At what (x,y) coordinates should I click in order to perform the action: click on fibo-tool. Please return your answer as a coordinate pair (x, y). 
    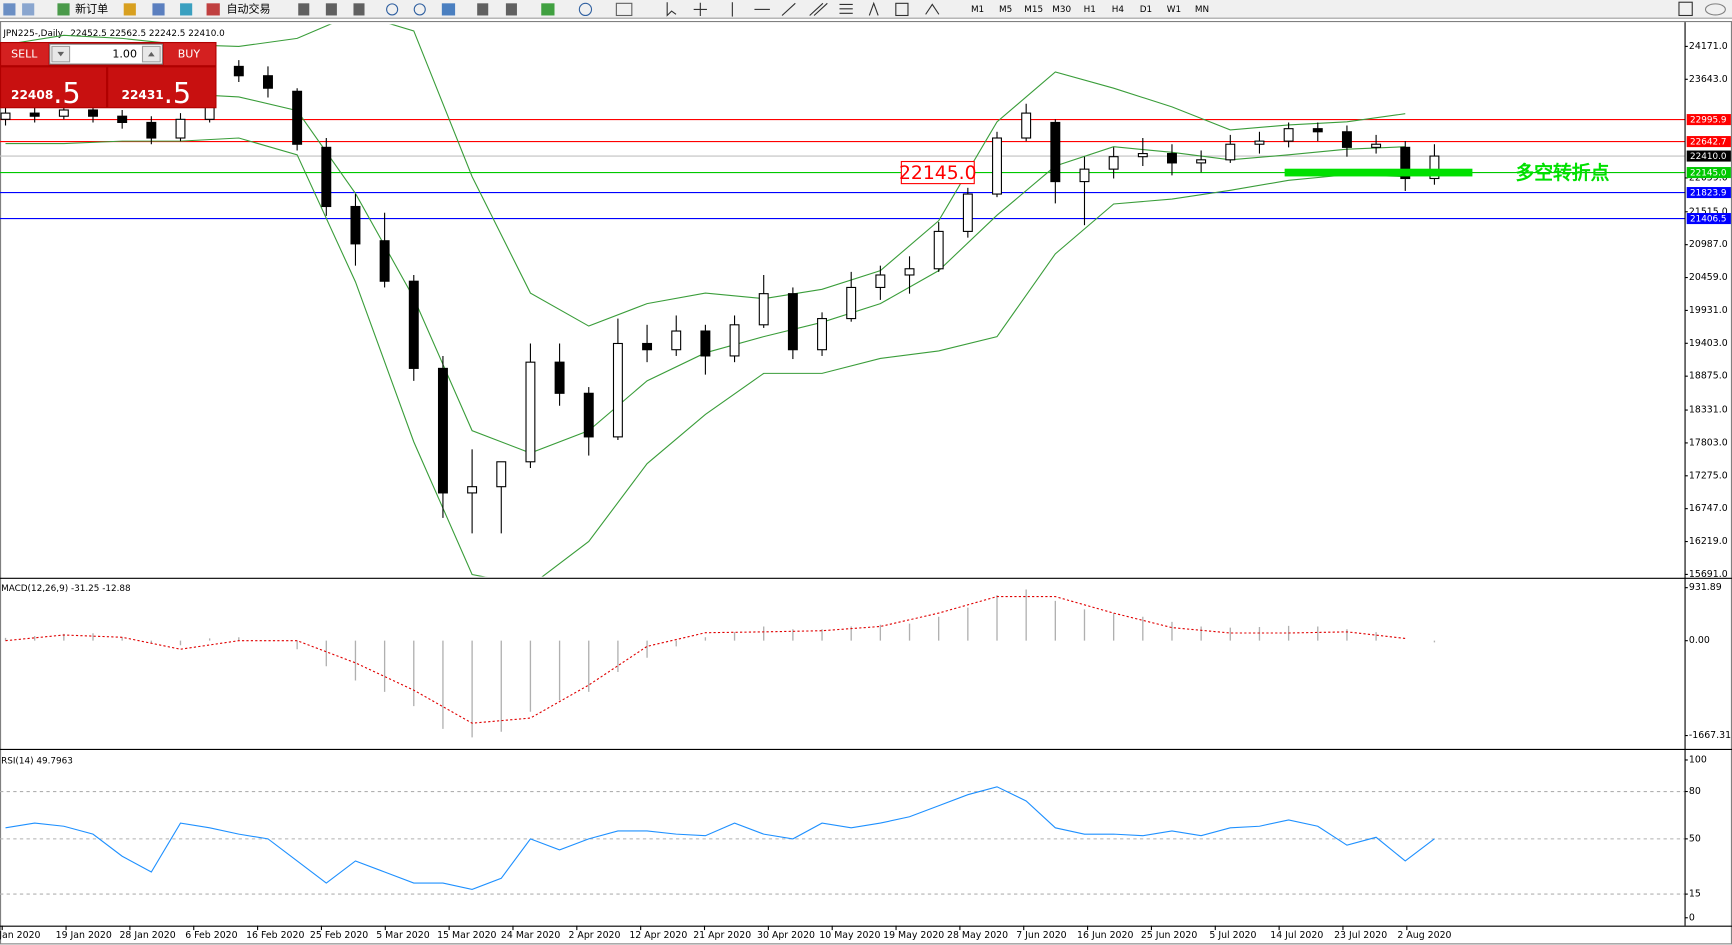
    Looking at the image, I should click on (846, 8).